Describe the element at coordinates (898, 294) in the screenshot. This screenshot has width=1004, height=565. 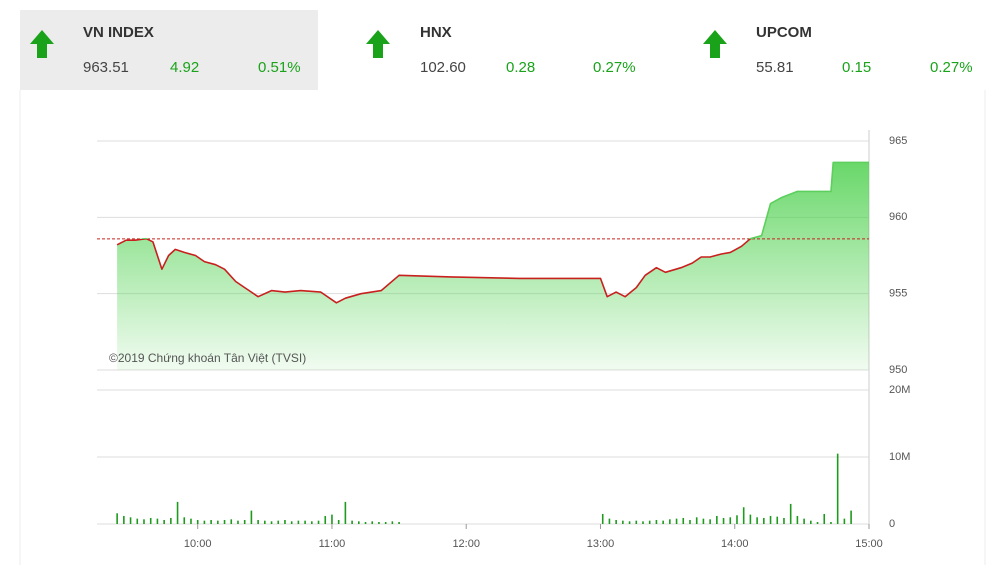
I see `y-tick-label: 955` at that location.